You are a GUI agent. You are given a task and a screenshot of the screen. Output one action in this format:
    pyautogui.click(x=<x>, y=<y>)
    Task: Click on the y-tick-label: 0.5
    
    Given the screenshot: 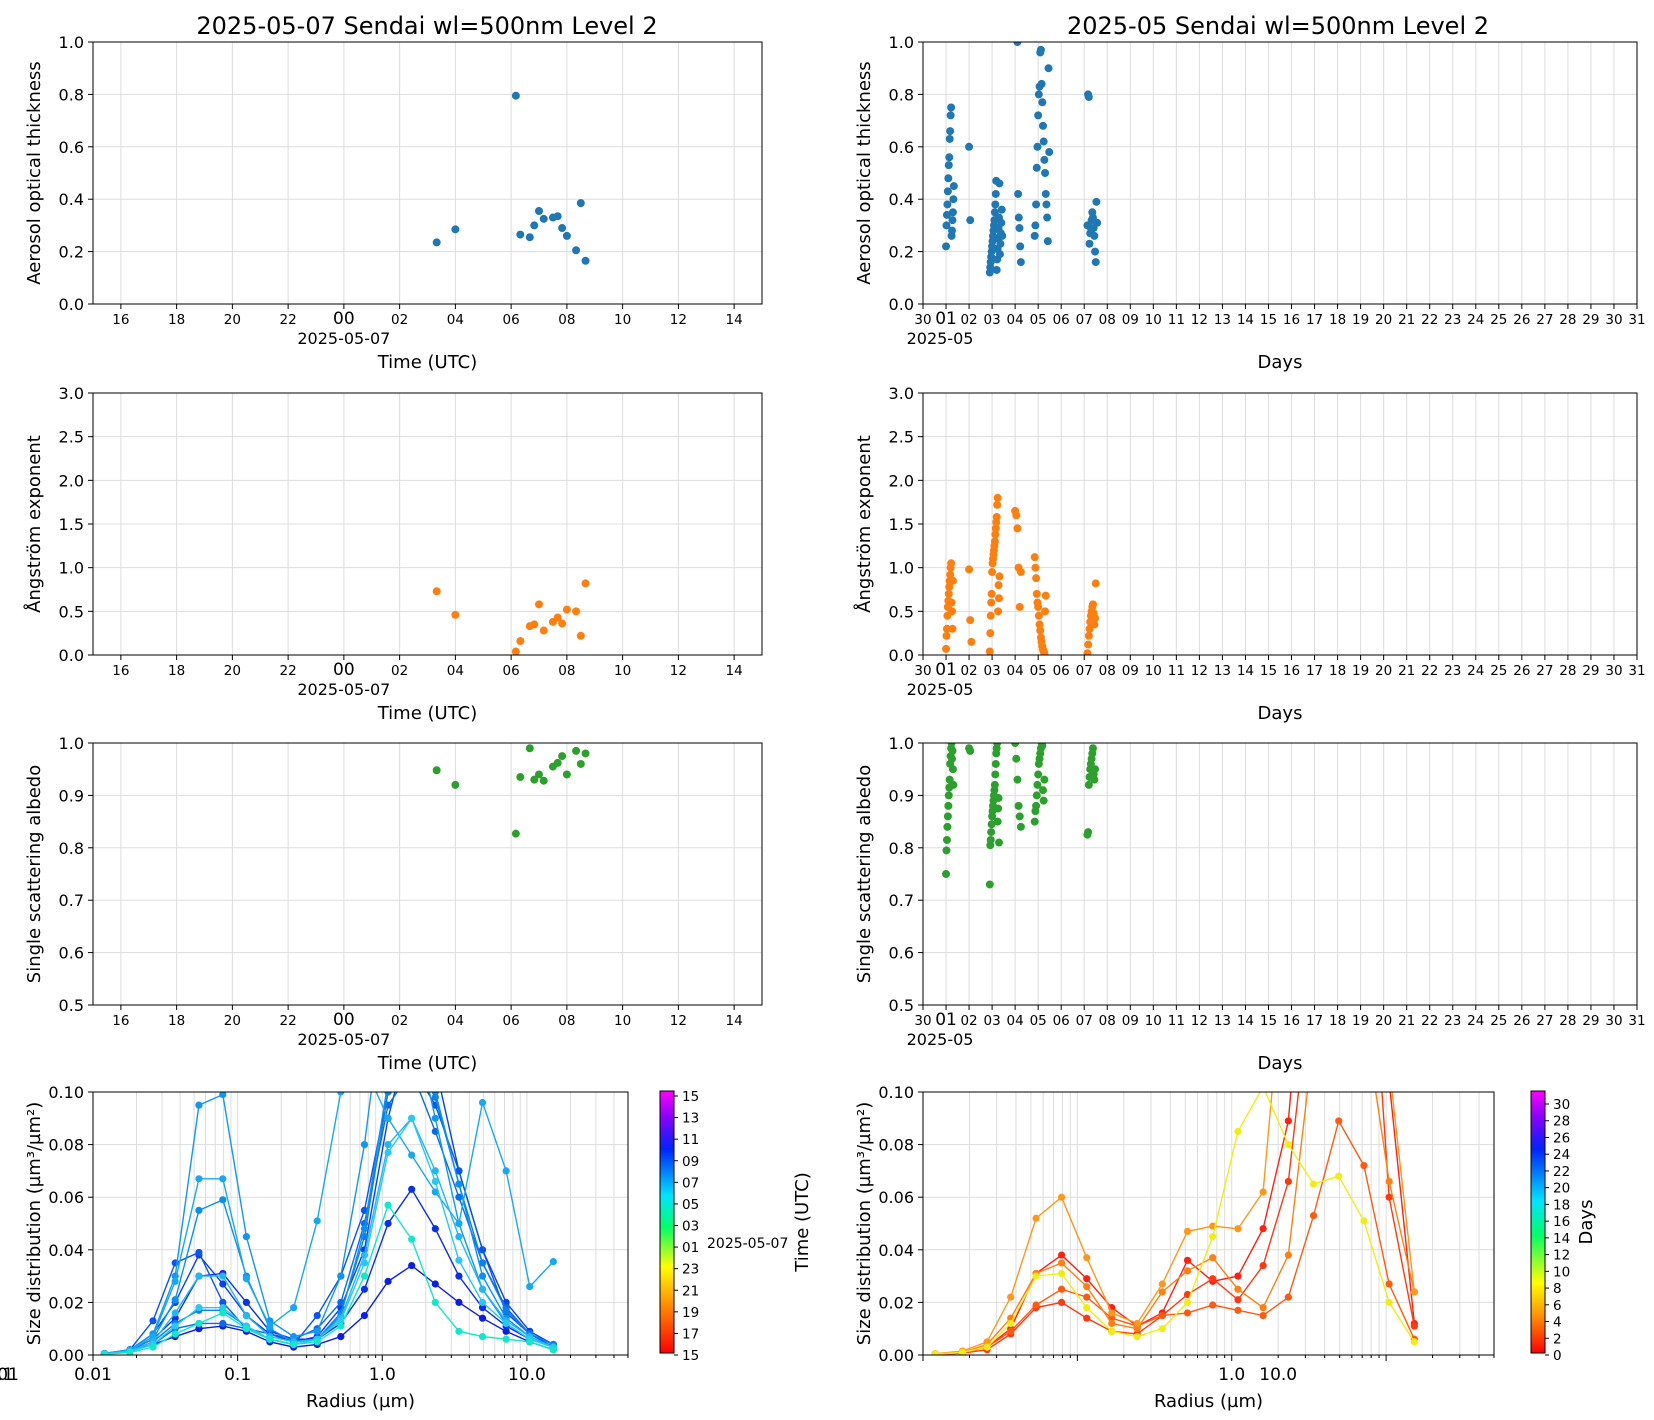 What is the action you would take?
    pyautogui.click(x=71, y=1005)
    